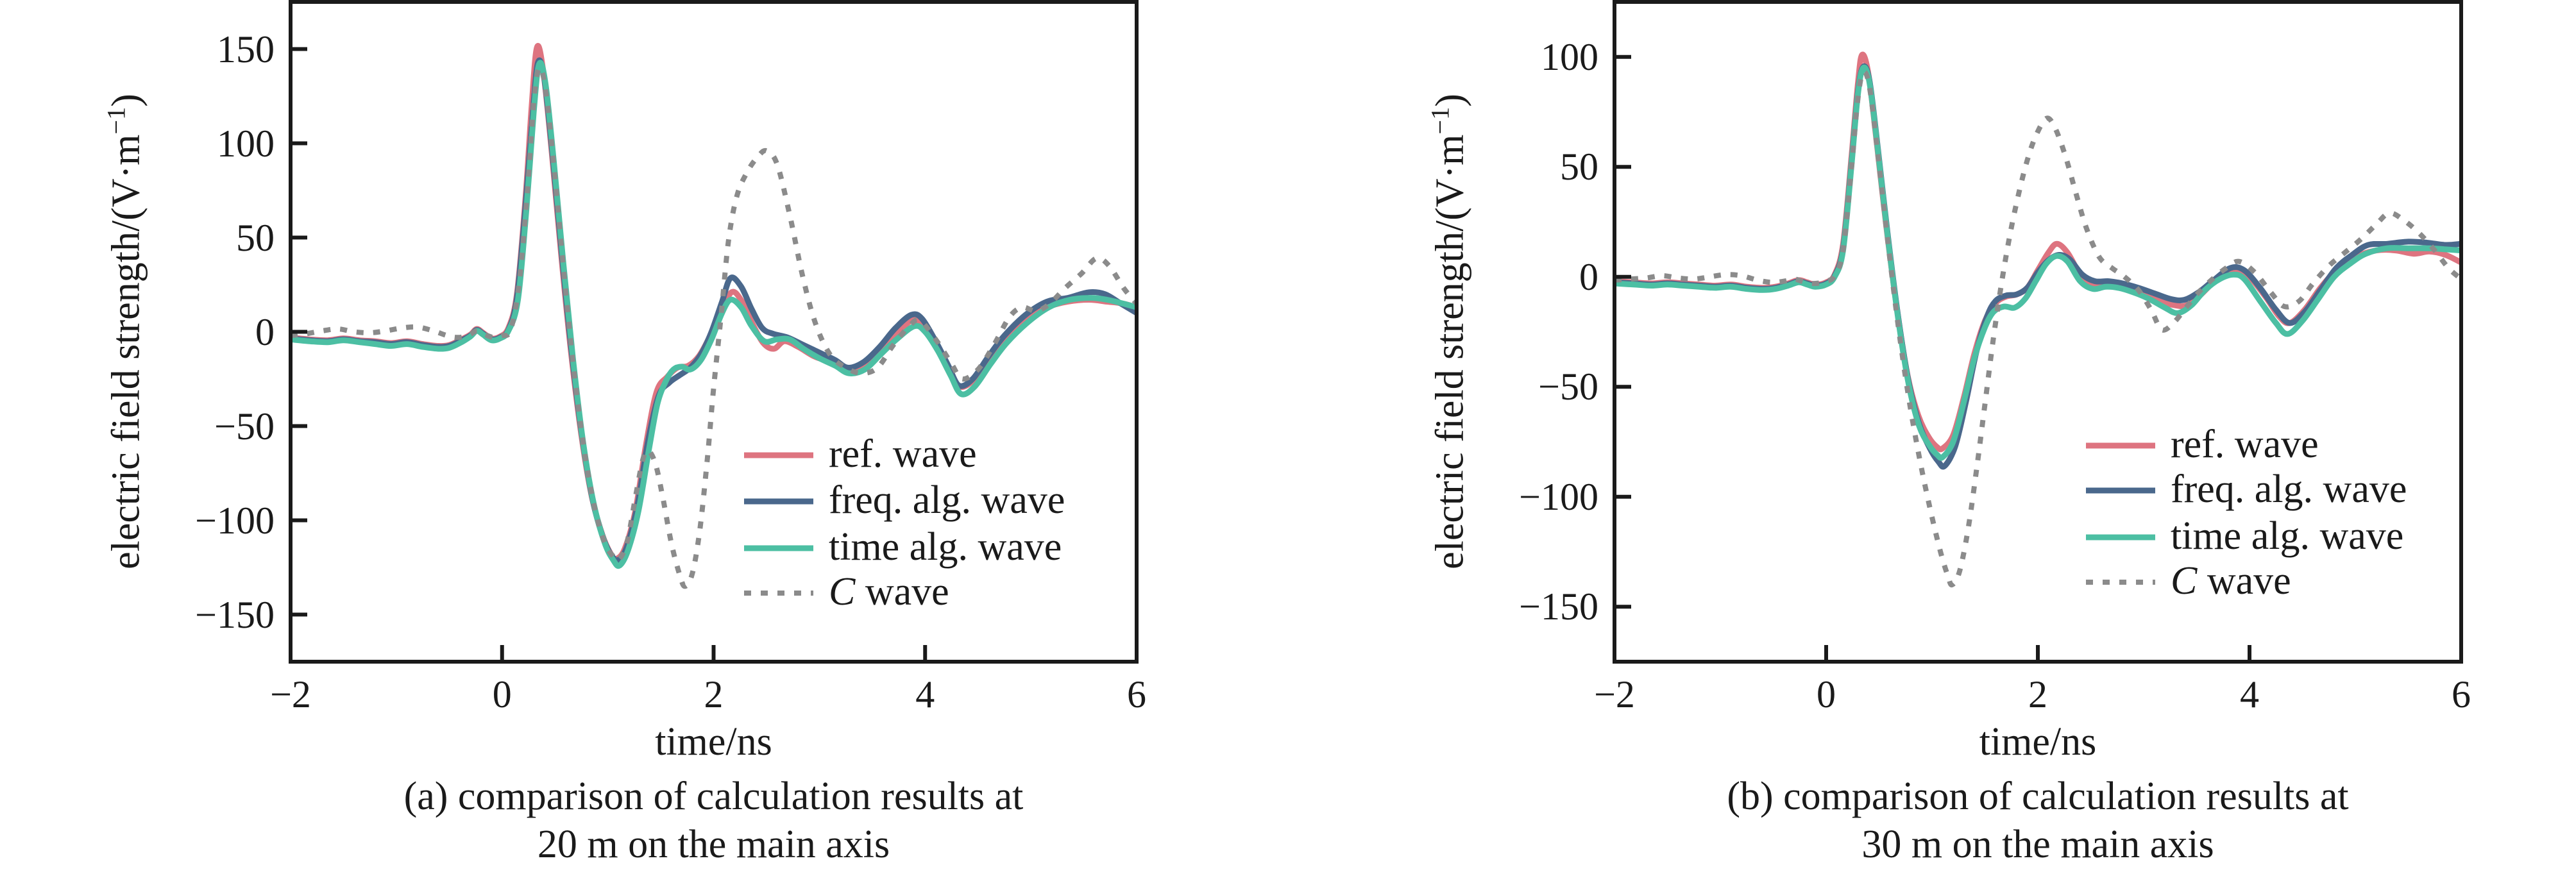 The image size is (2576, 872). Describe the element at coordinates (2037, 694) in the screenshot. I see `x-tick-label-b: 2` at that location.